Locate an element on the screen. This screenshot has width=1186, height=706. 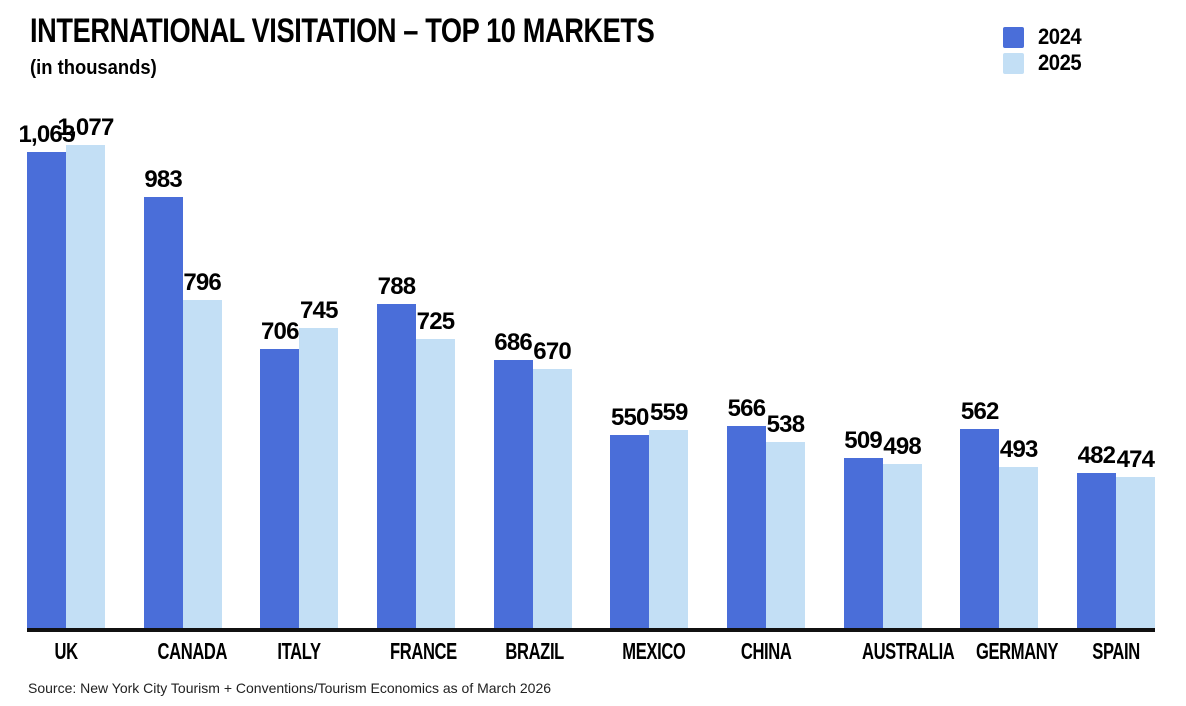
bar-2024-spain: 482 is located at coordinates (1096, 535).